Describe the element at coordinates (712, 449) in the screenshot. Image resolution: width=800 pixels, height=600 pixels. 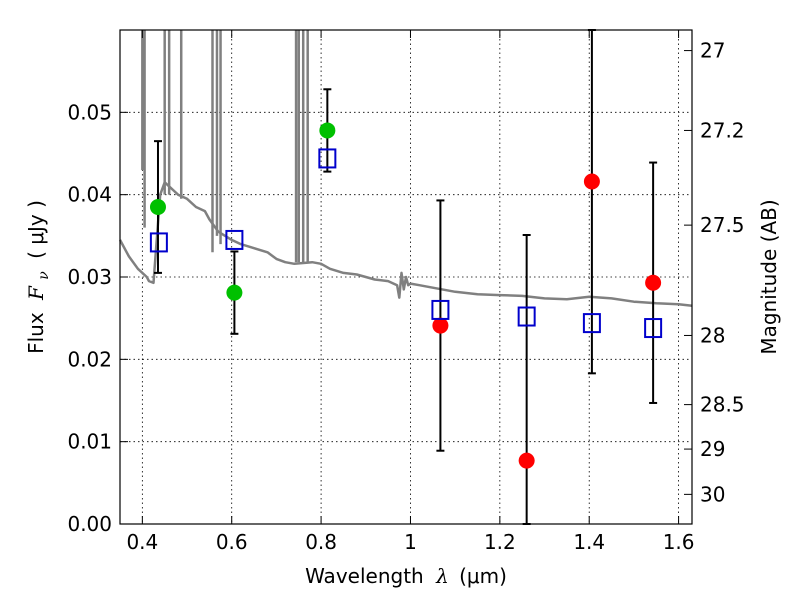
I see `y2-tick-label: 29` at that location.